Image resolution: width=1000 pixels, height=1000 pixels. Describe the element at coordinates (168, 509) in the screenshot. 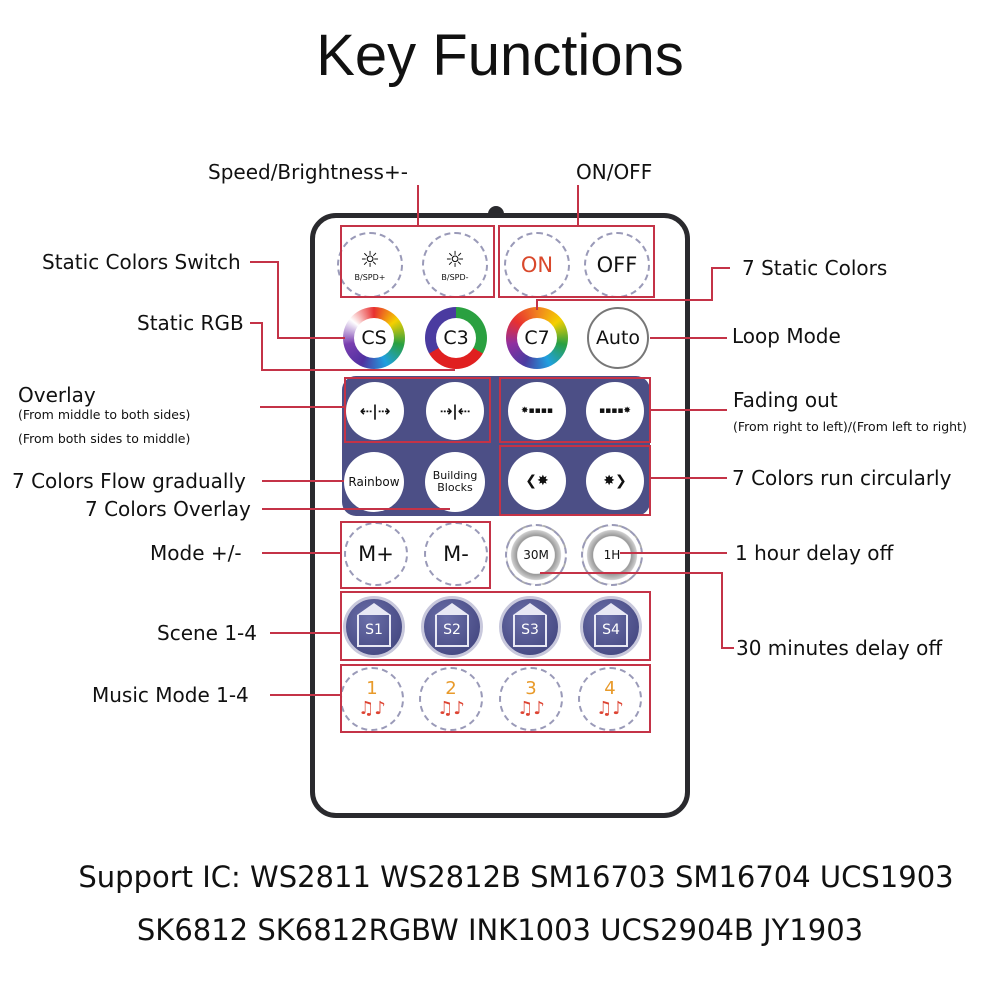

I see `label-colors-overlay: 7 Colors Overlay` at that location.